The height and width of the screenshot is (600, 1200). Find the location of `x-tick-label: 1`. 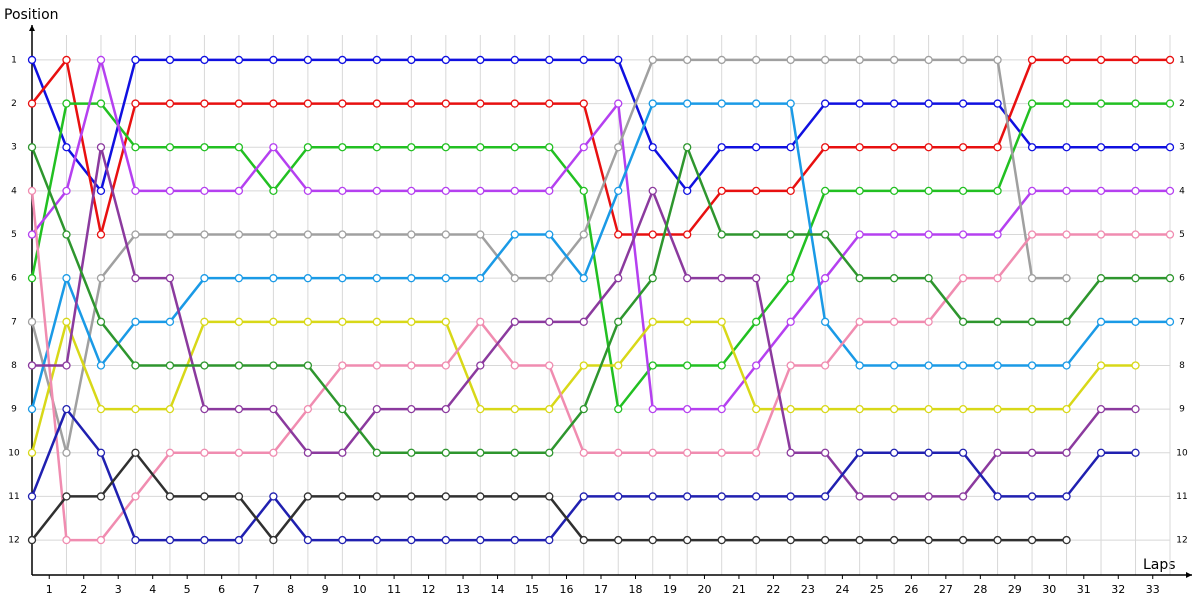

x-tick-label: 1 is located at coordinates (49, 589).